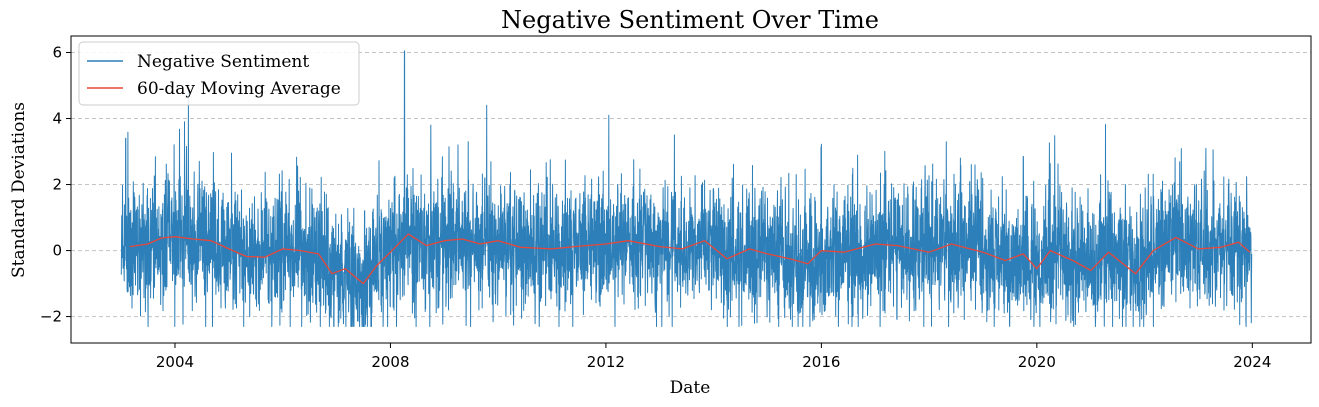 This screenshot has width=1319, height=407. Describe the element at coordinates (821, 362) in the screenshot. I see `x-tick-label: 2016` at that location.